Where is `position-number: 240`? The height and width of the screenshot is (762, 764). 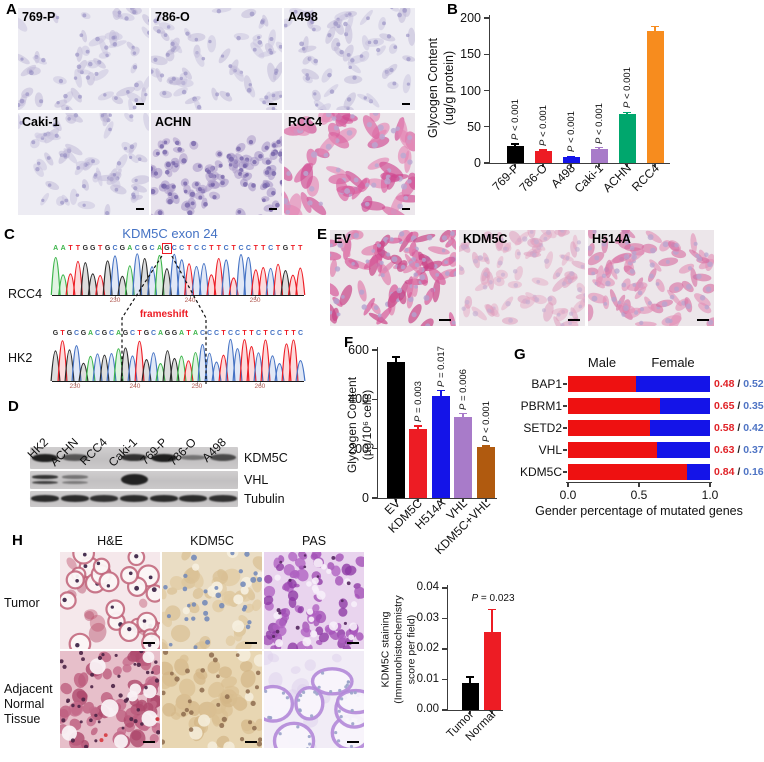 position-number: 240 is located at coordinates (135, 386).